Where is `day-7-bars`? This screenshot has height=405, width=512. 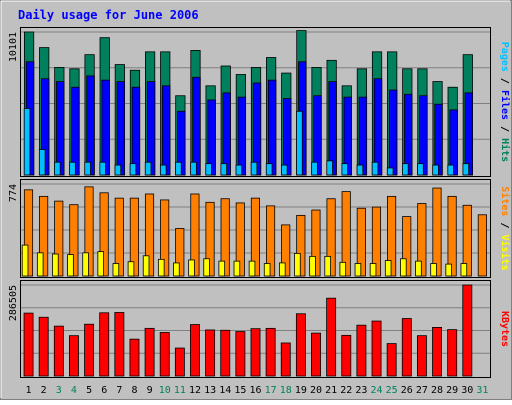 day-7-bars is located at coordinates (119, 344).